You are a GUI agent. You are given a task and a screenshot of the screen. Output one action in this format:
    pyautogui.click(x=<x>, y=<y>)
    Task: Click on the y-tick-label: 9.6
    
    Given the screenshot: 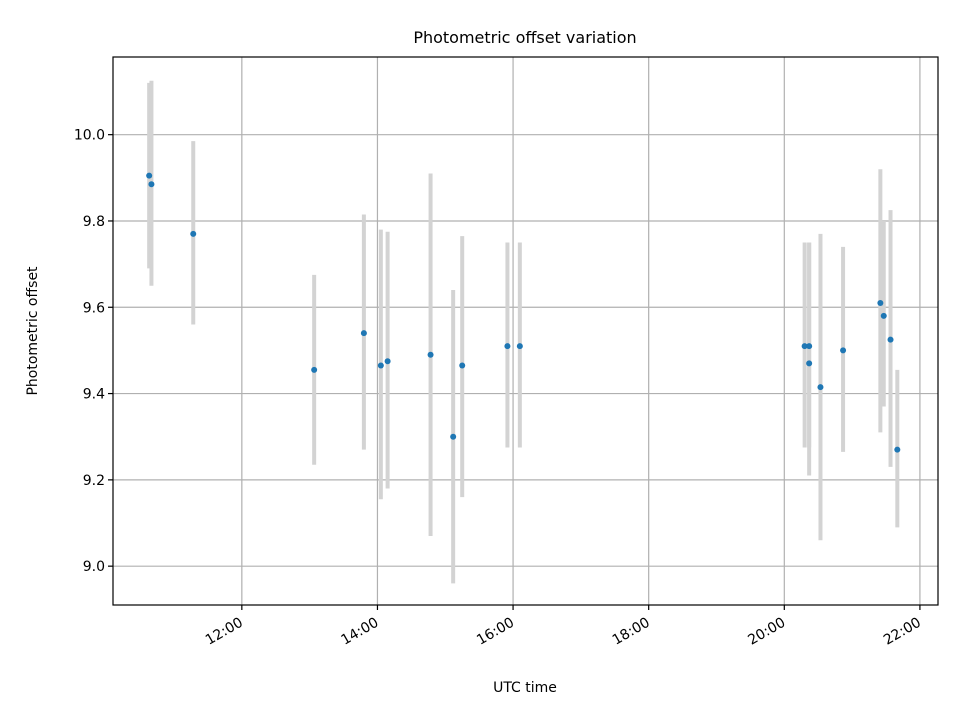 What is the action you would take?
    pyautogui.click(x=94, y=308)
    